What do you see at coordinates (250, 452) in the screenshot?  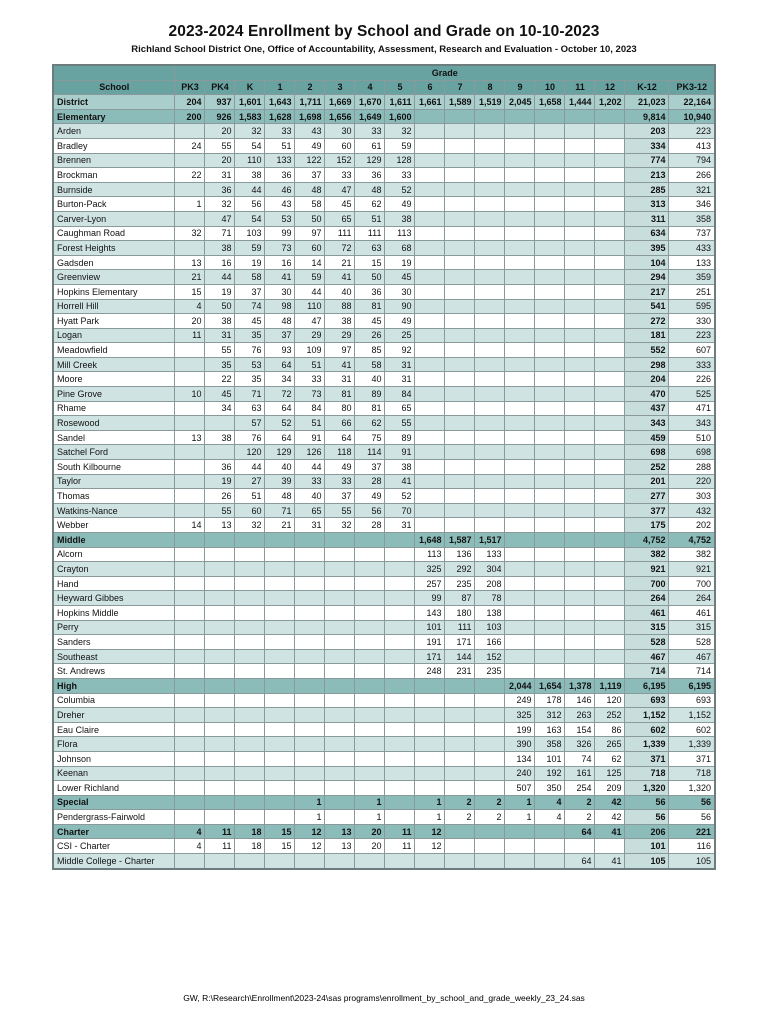 I see `grade-cell: 120` at bounding box center [250, 452].